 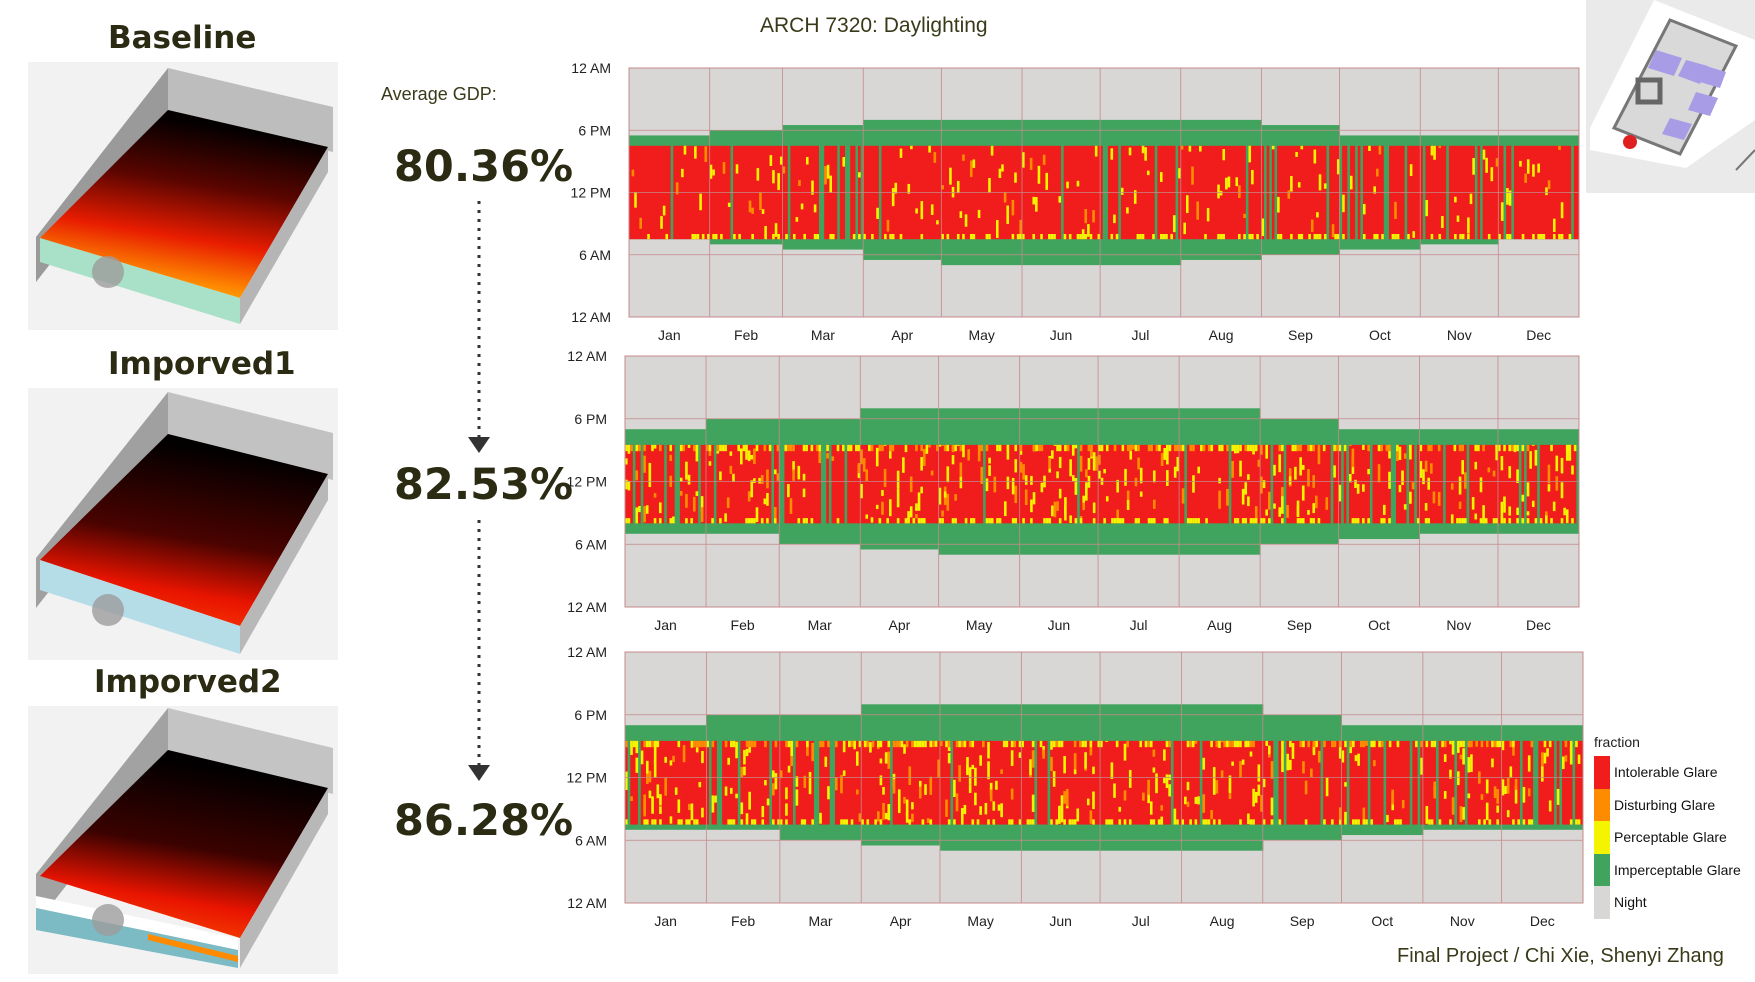 What do you see at coordinates (1667, 869) in the screenshot?
I see `legend-item: Imperceptable Glare` at bounding box center [1667, 869].